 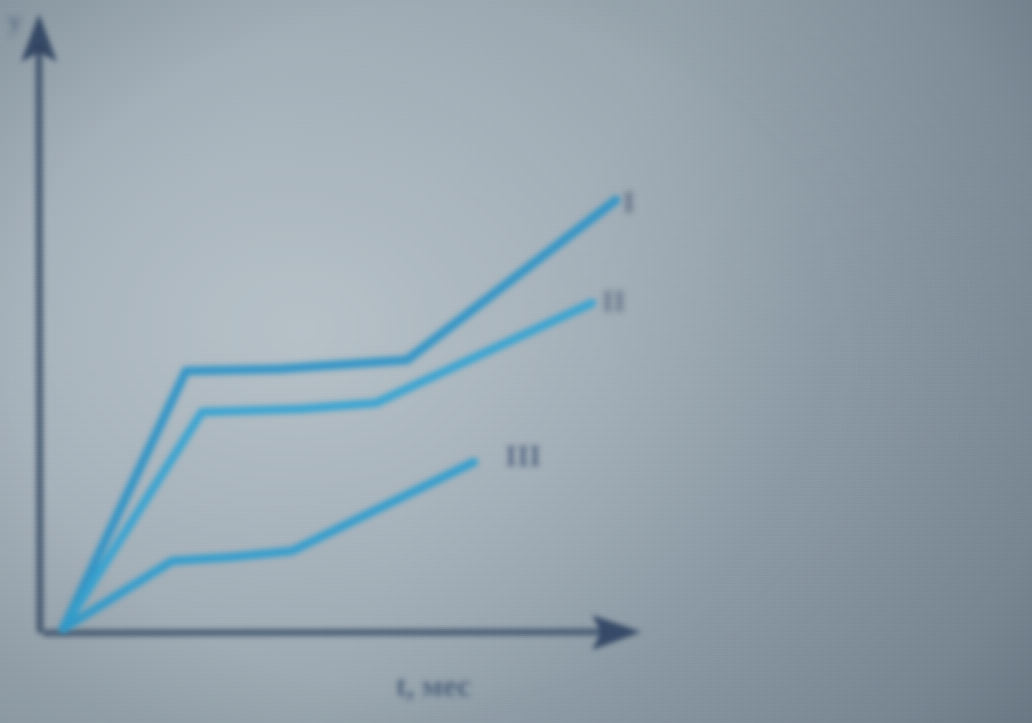 I want to click on x-axis-label: t, мес, so click(x=433, y=685).